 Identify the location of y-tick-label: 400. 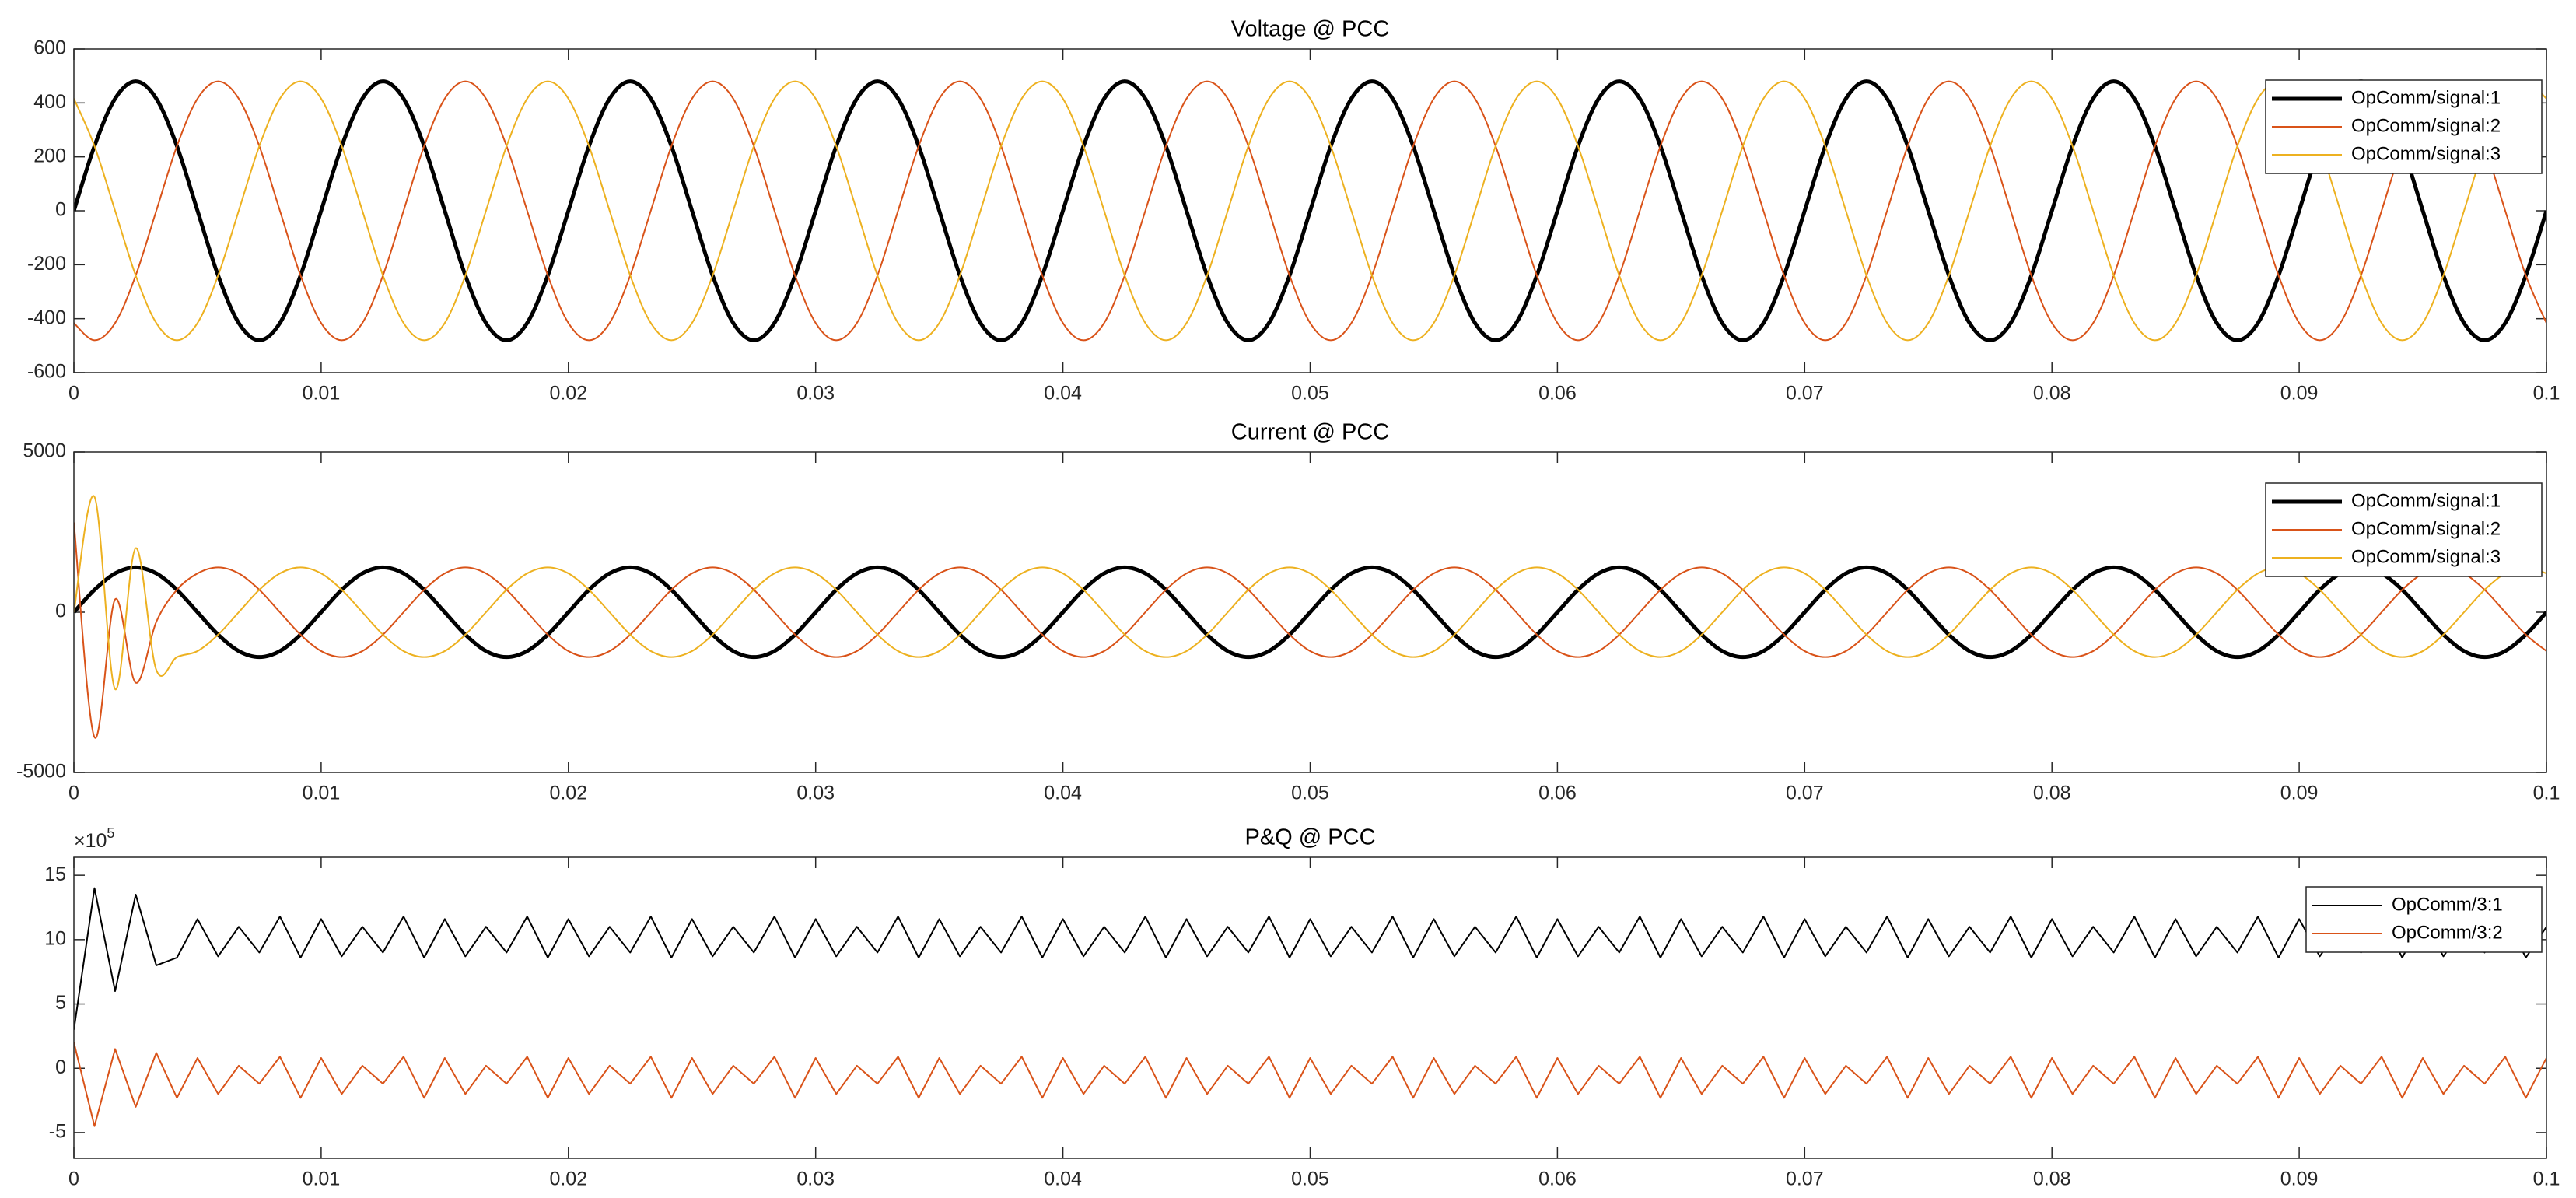
(49, 102).